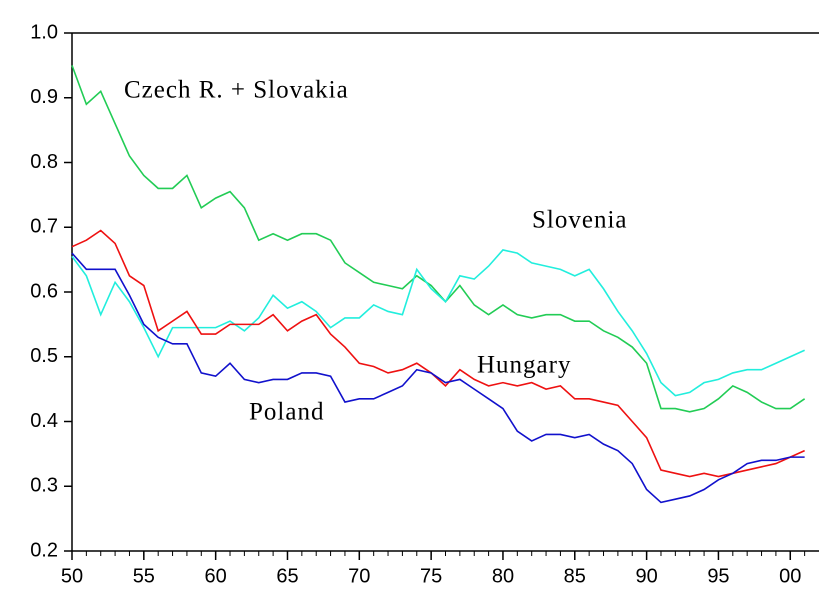  Describe the element at coordinates (236, 90) in the screenshot. I see `series-label: Czech R. + Slovakia` at that location.